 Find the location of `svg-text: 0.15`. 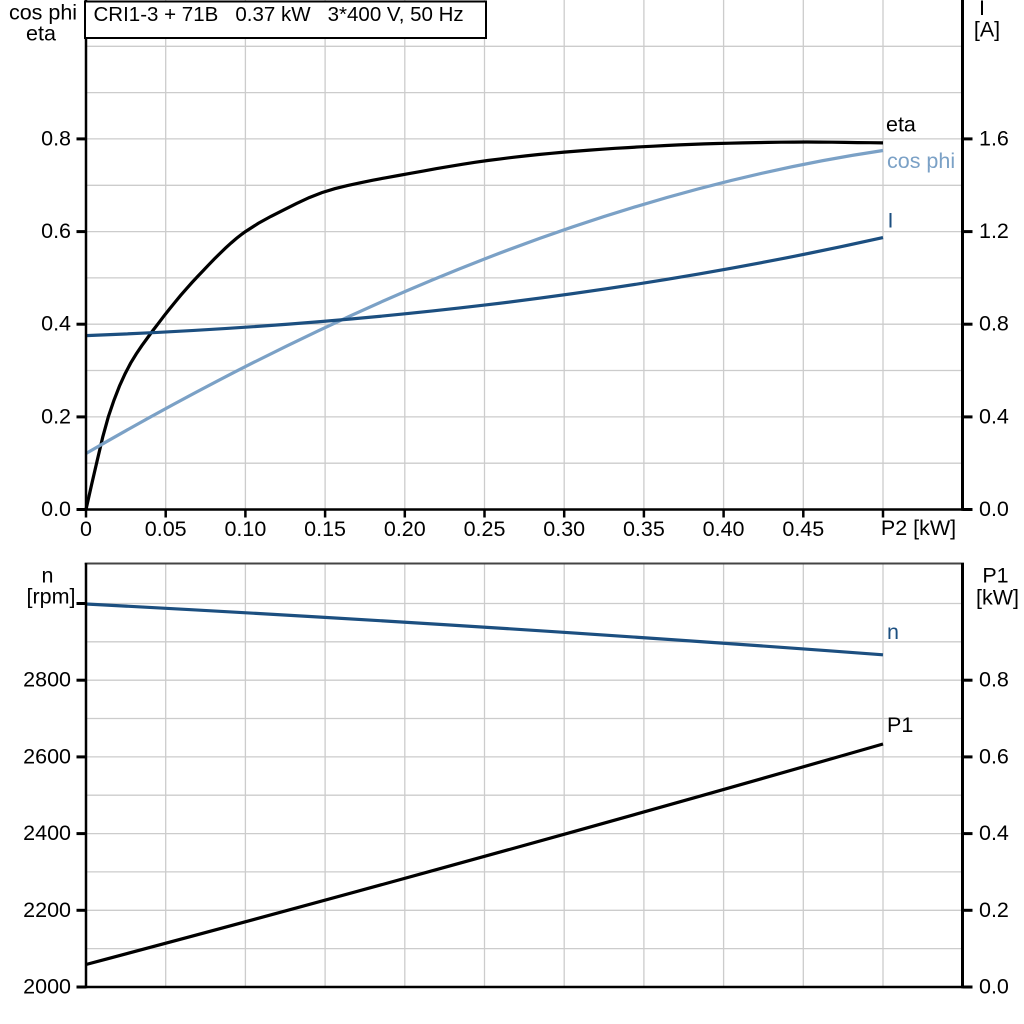

svg-text: 0.15 is located at coordinates (325, 529).